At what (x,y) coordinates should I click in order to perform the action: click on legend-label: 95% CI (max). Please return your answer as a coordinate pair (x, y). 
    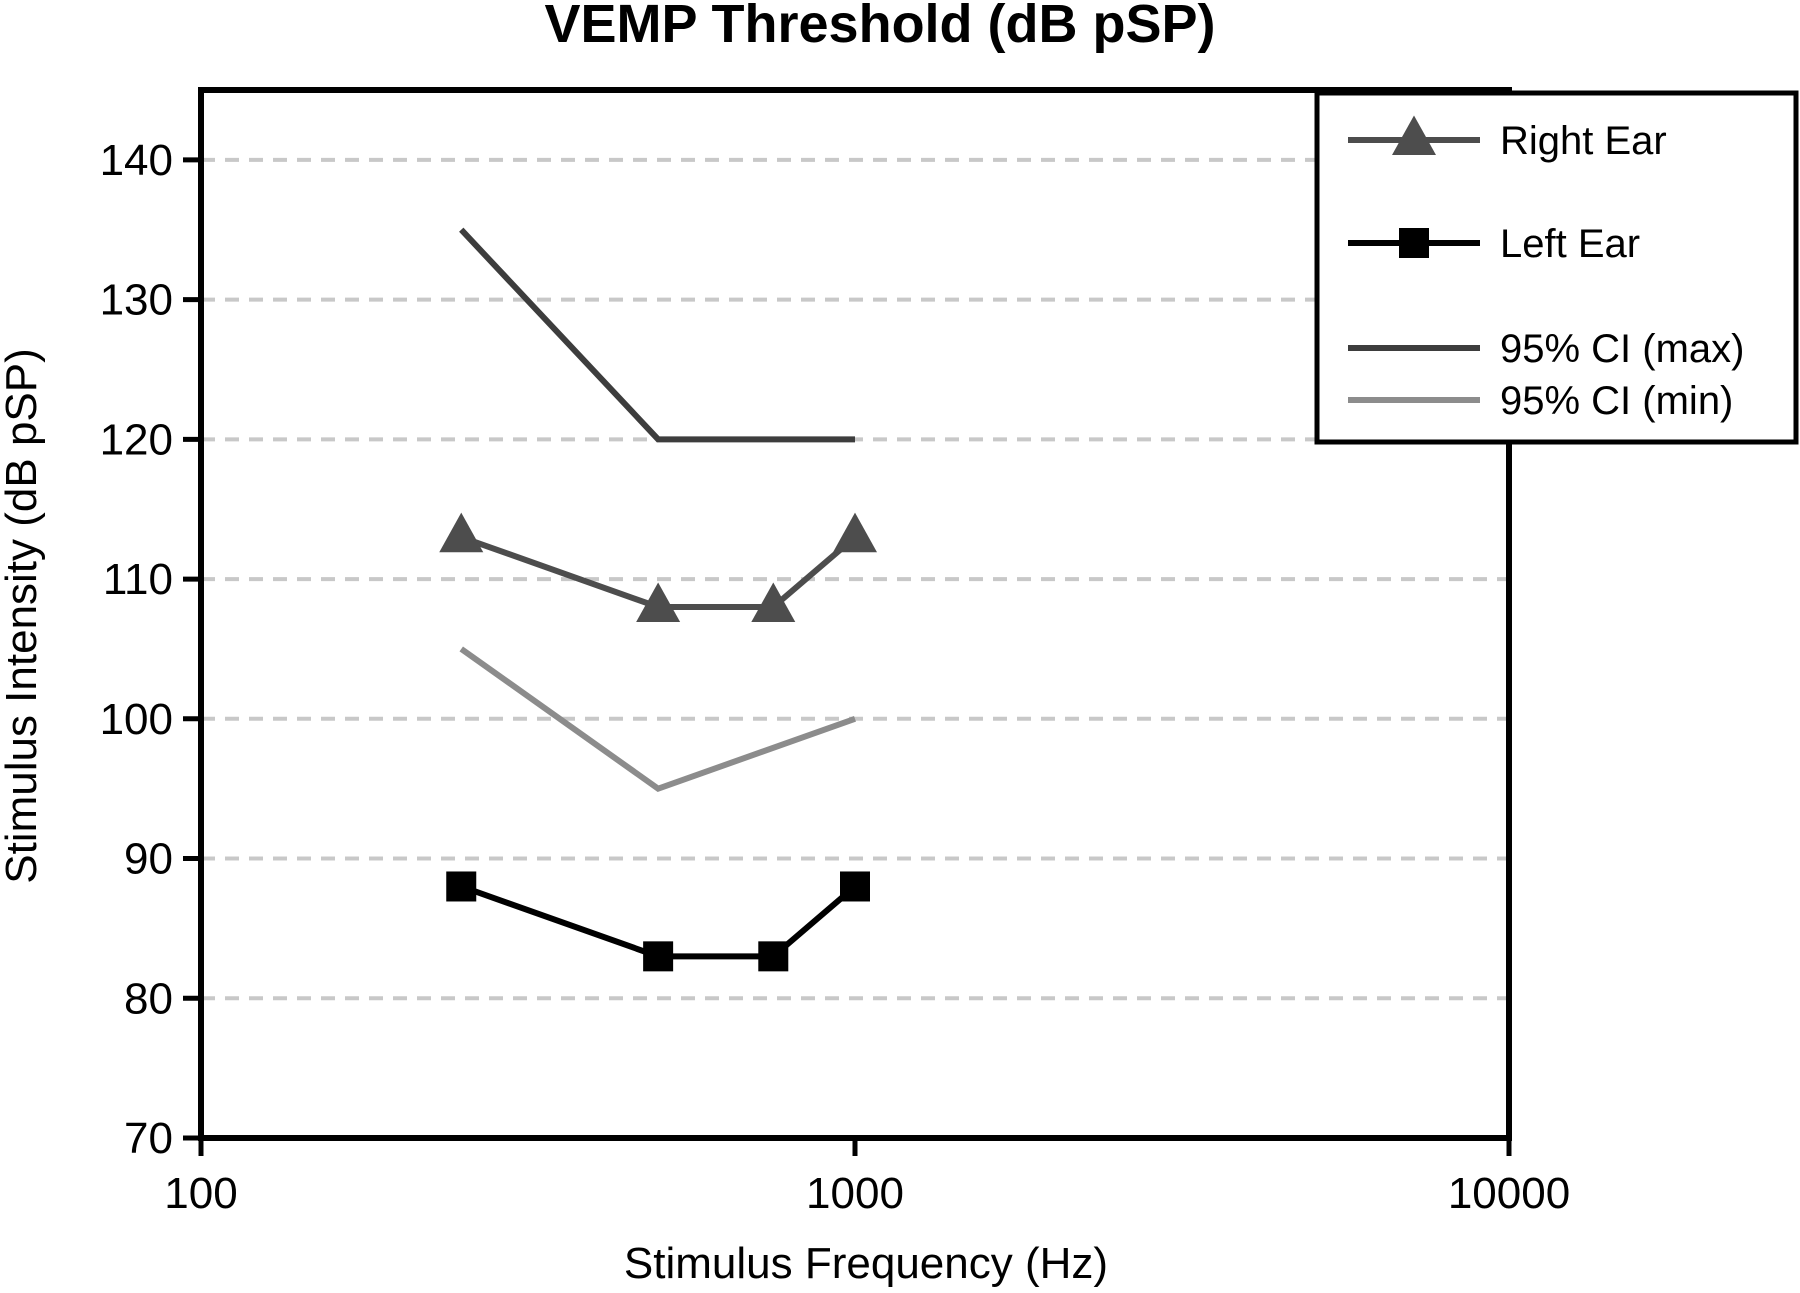
    Looking at the image, I should click on (1622, 349).